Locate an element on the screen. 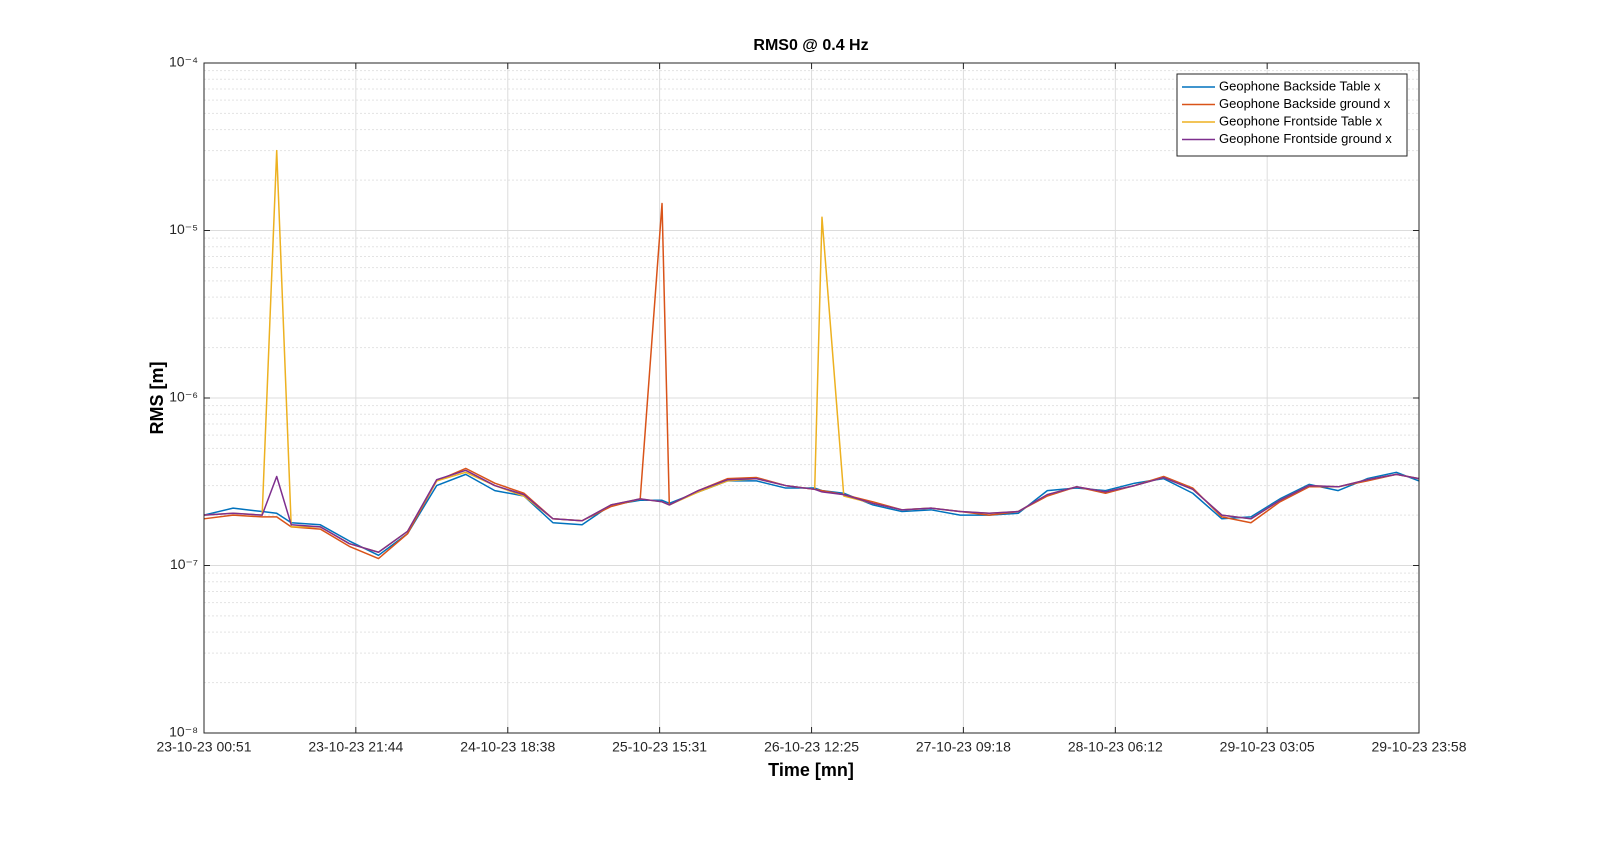 Image resolution: width=1600 pixels, height=842 pixels. legend-label: Geophone Backside ground x is located at coordinates (1305, 103).